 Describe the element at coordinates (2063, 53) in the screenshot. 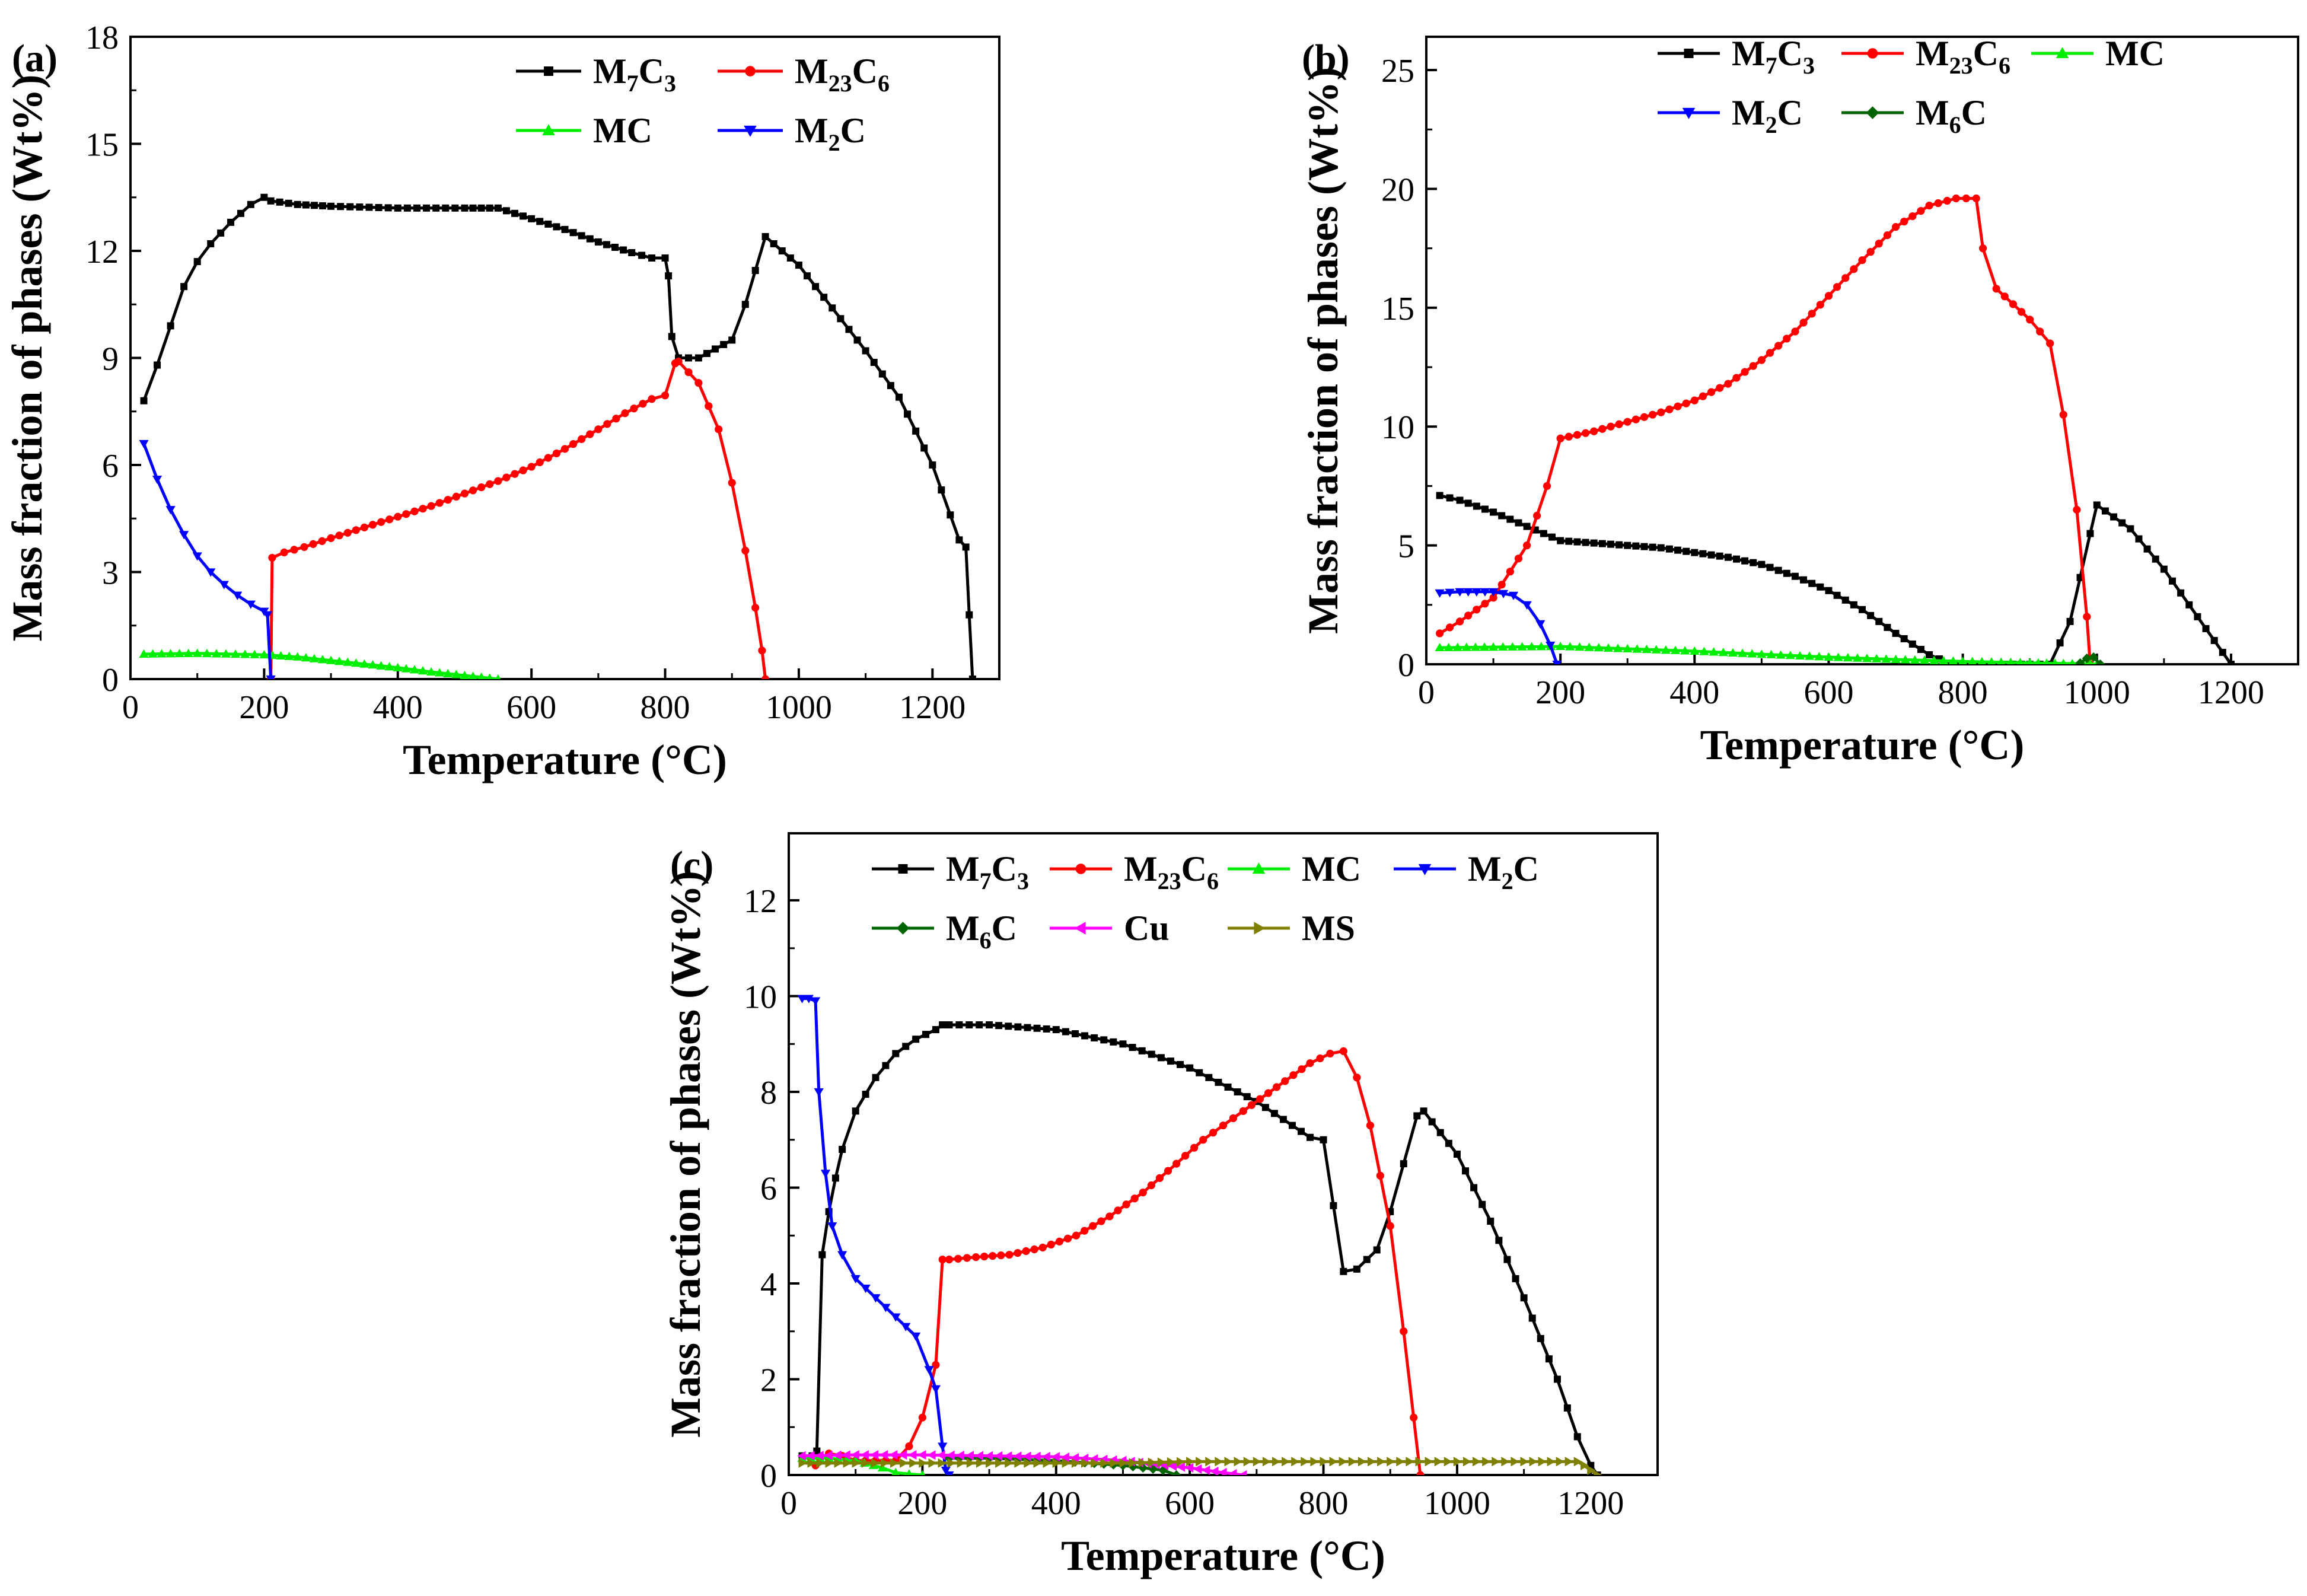

I see `legend-marker-MC` at that location.